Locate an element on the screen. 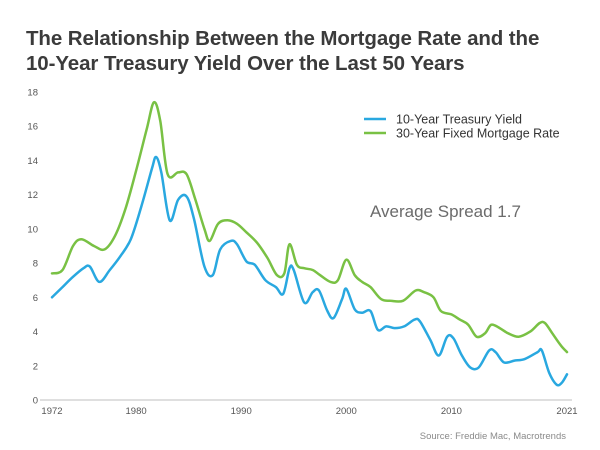  y-tick-label: 6 is located at coordinates (35, 298).